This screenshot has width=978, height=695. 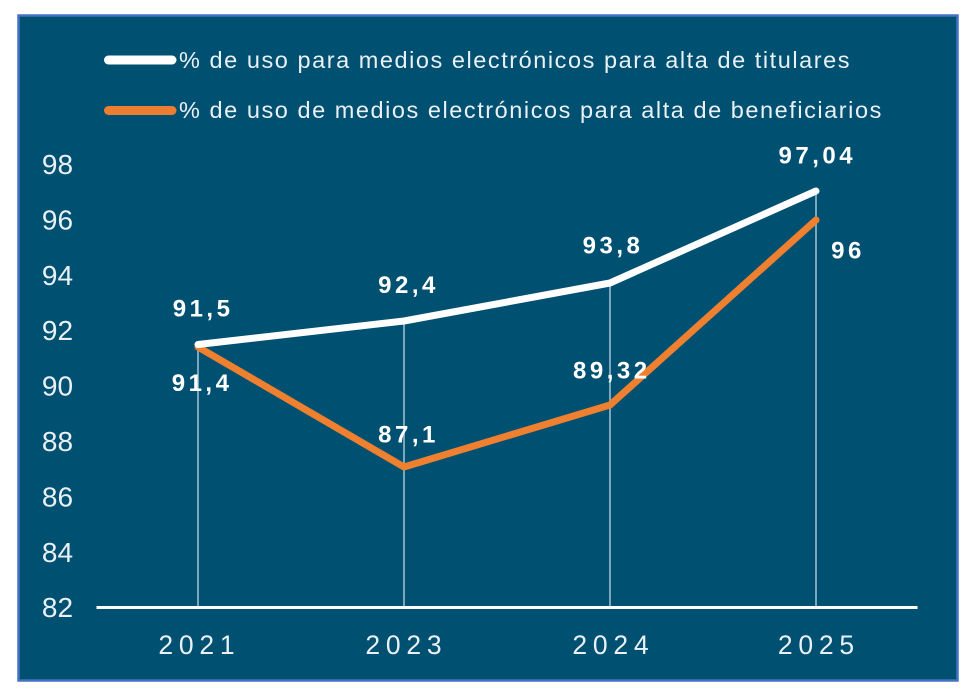 What do you see at coordinates (612, 371) in the screenshot?
I see `svg-text: 89,32` at bounding box center [612, 371].